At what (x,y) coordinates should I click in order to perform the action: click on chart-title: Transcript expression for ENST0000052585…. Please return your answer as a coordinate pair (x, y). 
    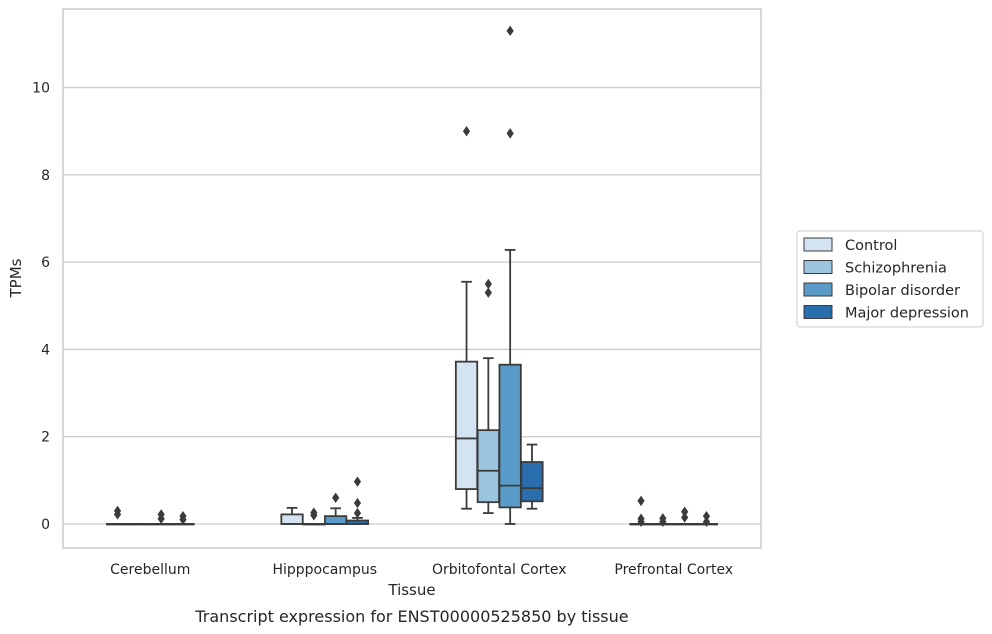
    Looking at the image, I should click on (411, 616).